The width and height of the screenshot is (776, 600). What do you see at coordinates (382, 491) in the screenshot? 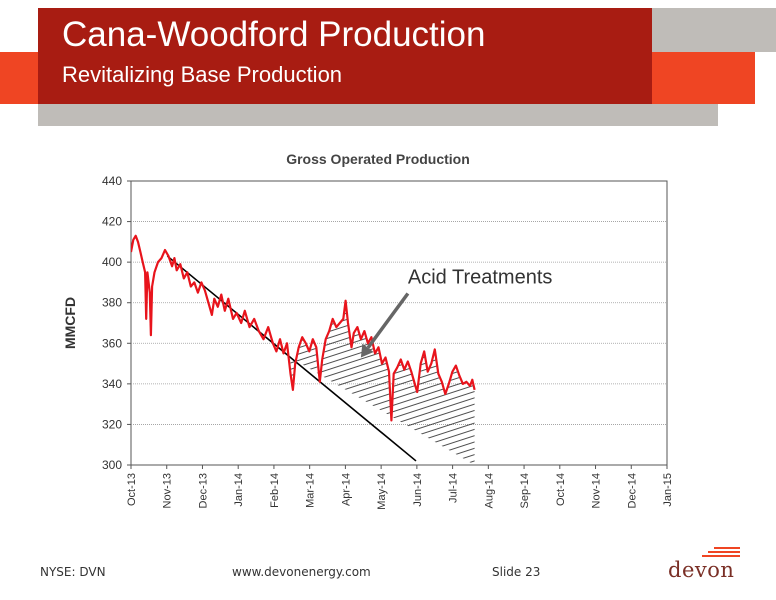
I see `x-tick-label-May-14: May-14` at bounding box center [382, 491].